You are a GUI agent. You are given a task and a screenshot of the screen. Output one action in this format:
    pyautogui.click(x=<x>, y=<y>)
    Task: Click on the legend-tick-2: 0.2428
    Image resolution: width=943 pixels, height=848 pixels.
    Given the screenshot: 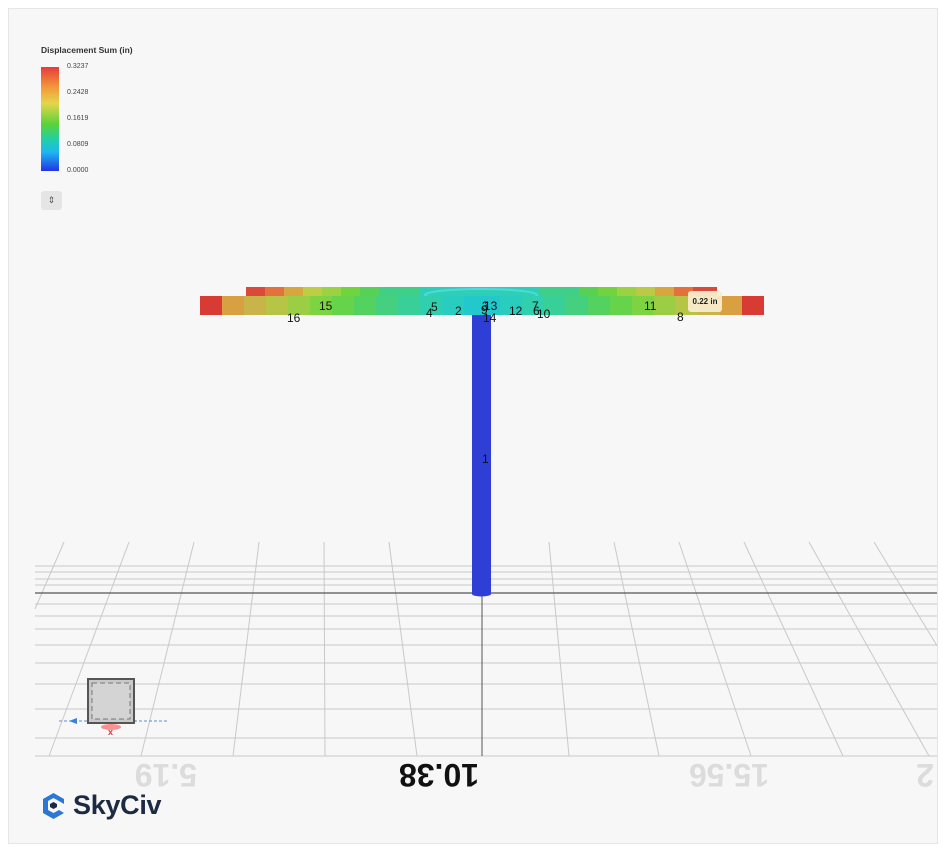 What is the action you would take?
    pyautogui.click(x=78, y=92)
    